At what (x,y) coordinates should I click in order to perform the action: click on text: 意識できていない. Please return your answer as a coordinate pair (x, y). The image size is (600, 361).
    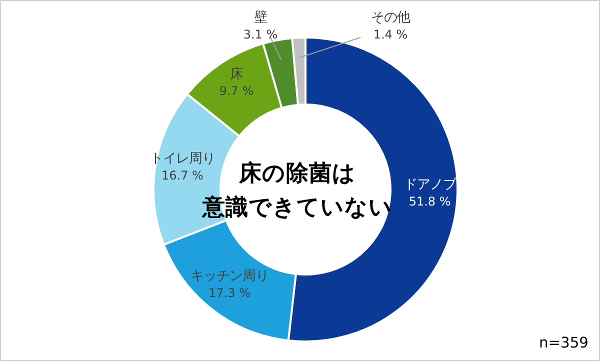
    Looking at the image, I should click on (297, 207).